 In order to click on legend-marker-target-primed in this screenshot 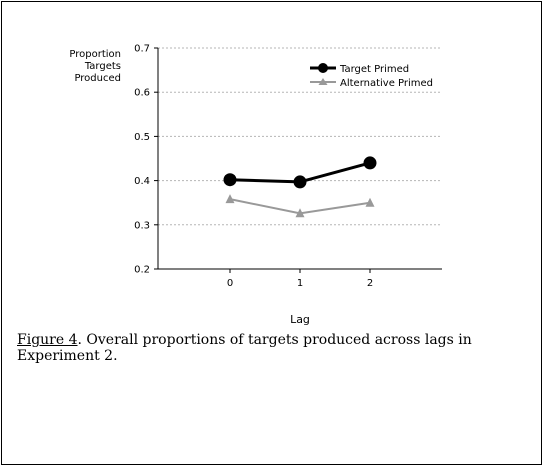, I will do `click(323, 68)`.